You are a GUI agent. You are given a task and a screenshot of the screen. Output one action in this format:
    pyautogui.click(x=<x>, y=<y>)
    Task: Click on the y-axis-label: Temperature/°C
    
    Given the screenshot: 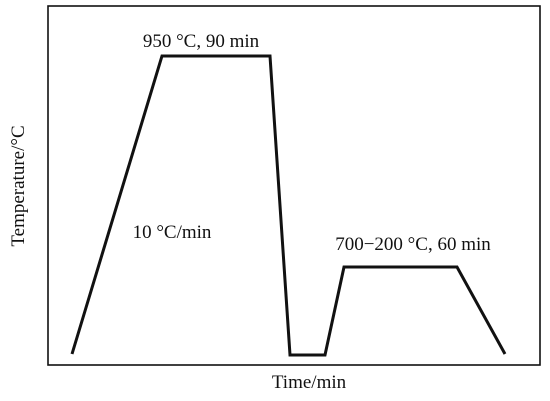 What is the action you would take?
    pyautogui.click(x=18, y=185)
    